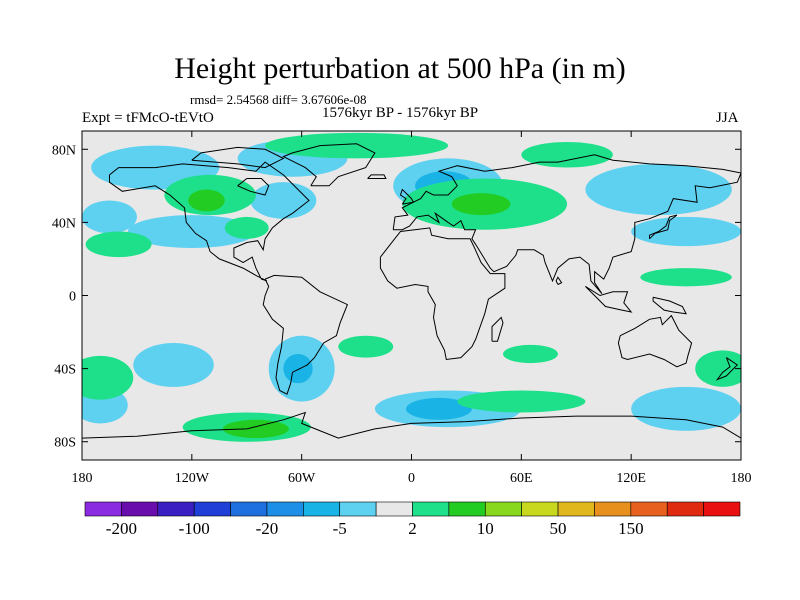 This screenshot has width=800, height=600. What do you see at coordinates (559, 280) in the screenshot?
I see `coastline-sri-lanka` at bounding box center [559, 280].